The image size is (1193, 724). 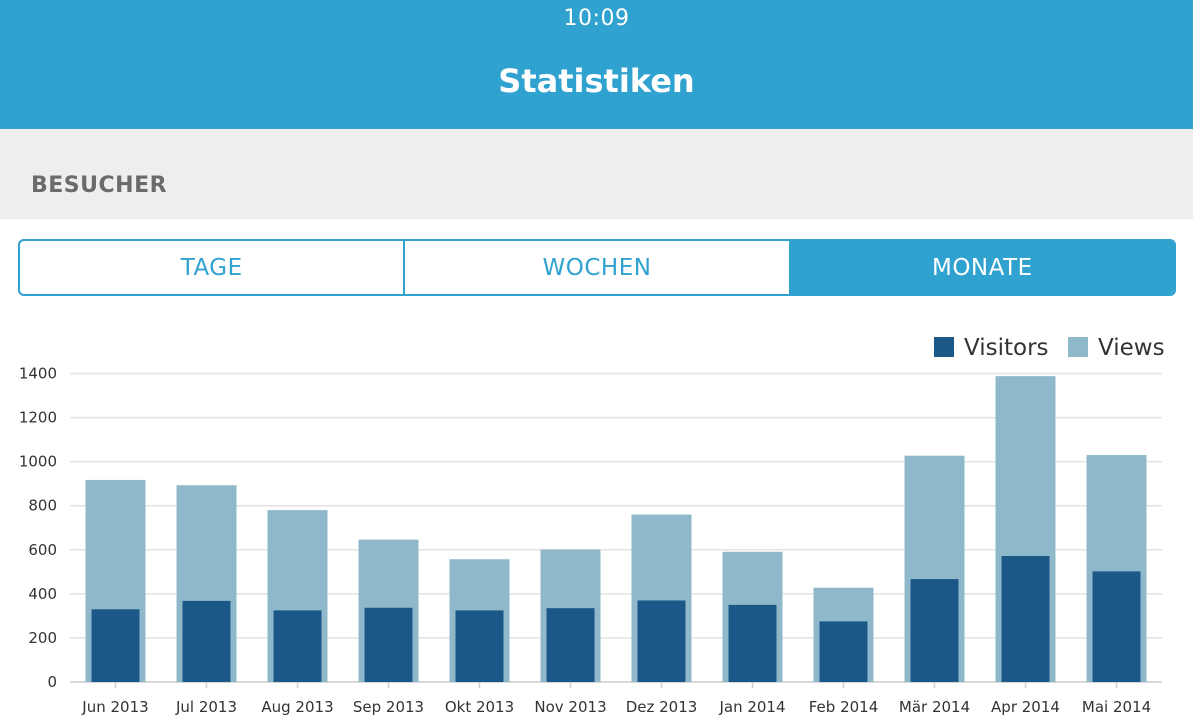 What do you see at coordinates (1078, 347) in the screenshot?
I see `legend-swatch-views` at bounding box center [1078, 347].